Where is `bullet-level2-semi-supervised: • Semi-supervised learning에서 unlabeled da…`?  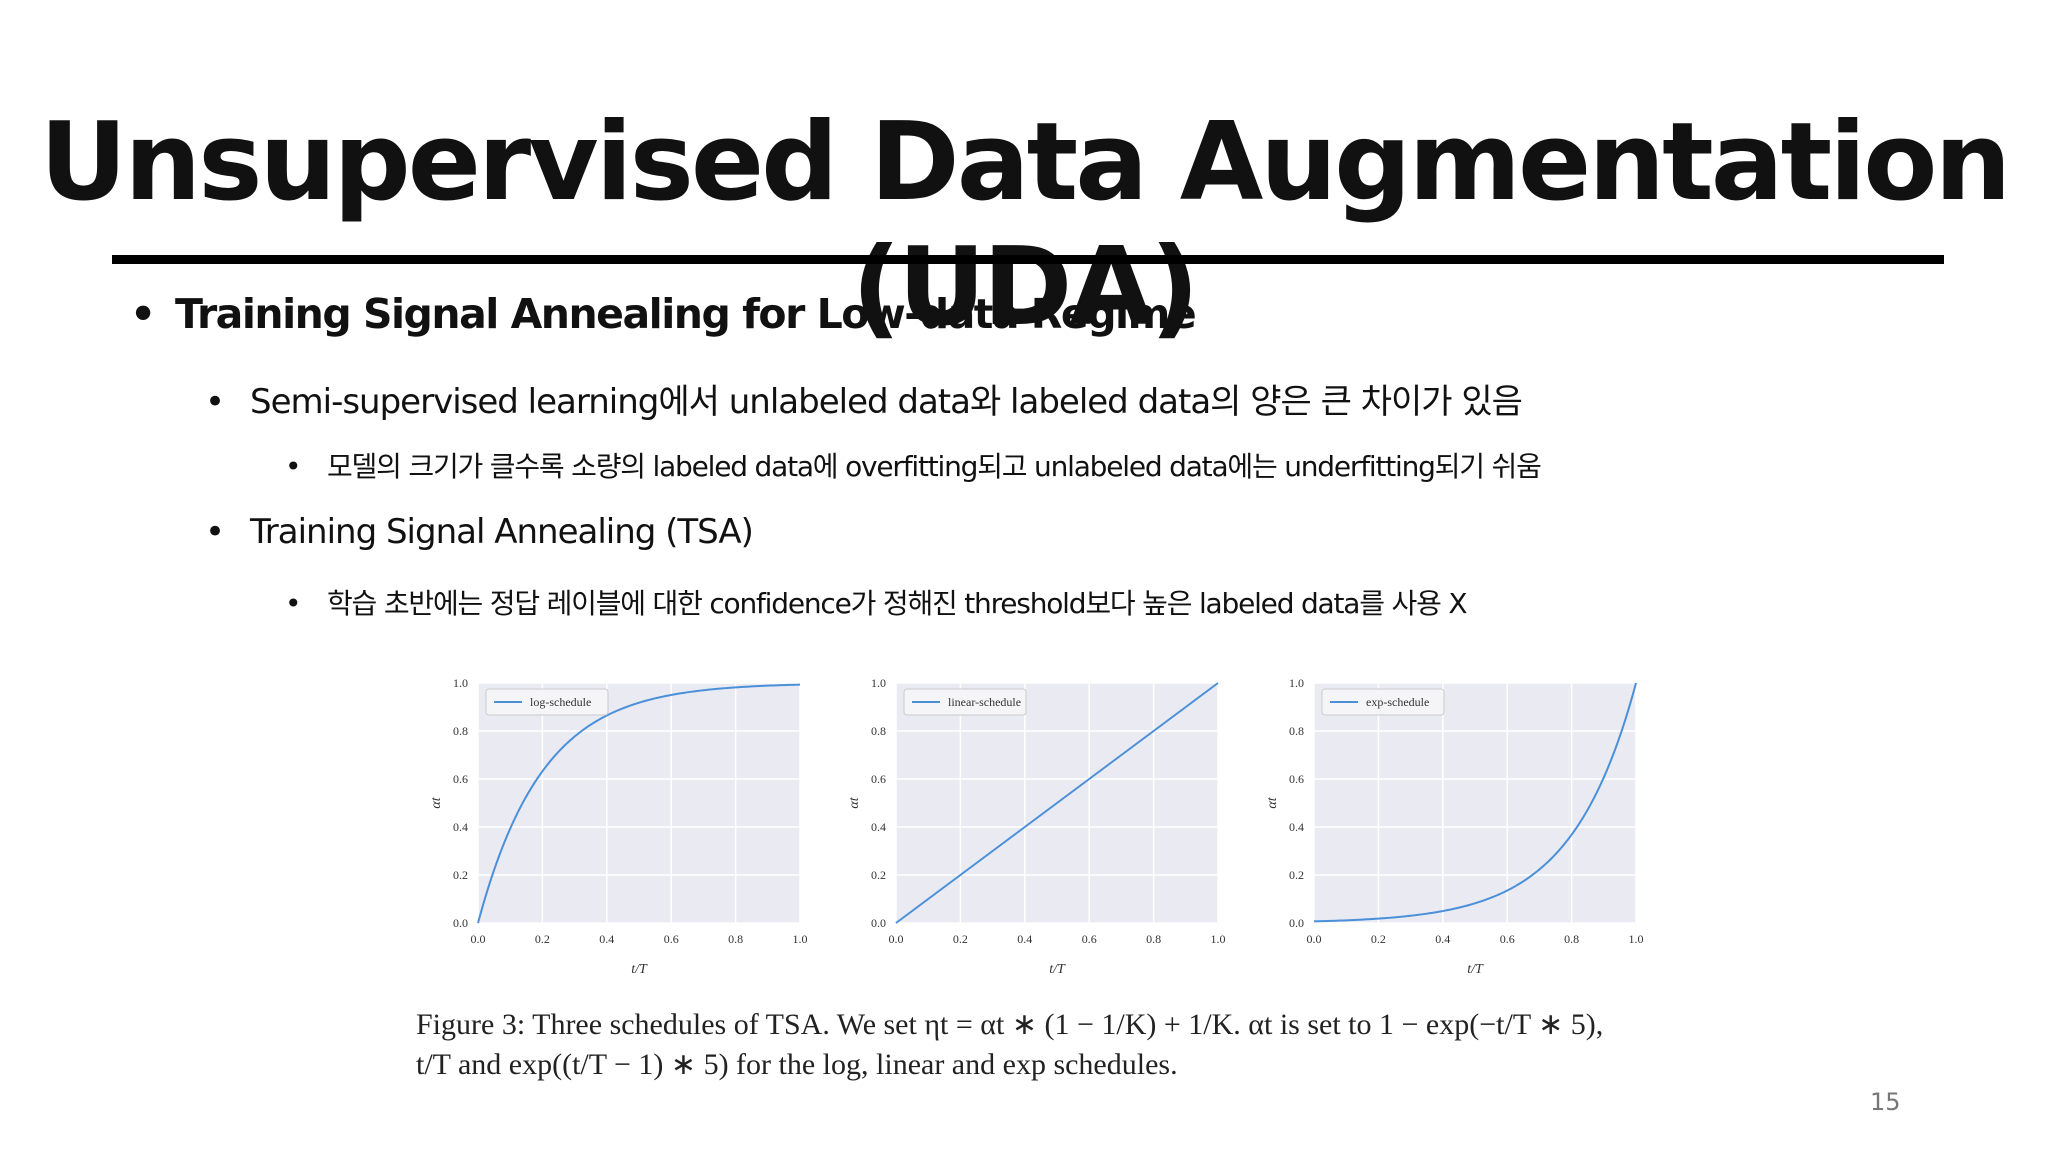 bullet-level2-semi-supervised: • Semi-supervised learning에서 unlabeled da… is located at coordinates (864, 398).